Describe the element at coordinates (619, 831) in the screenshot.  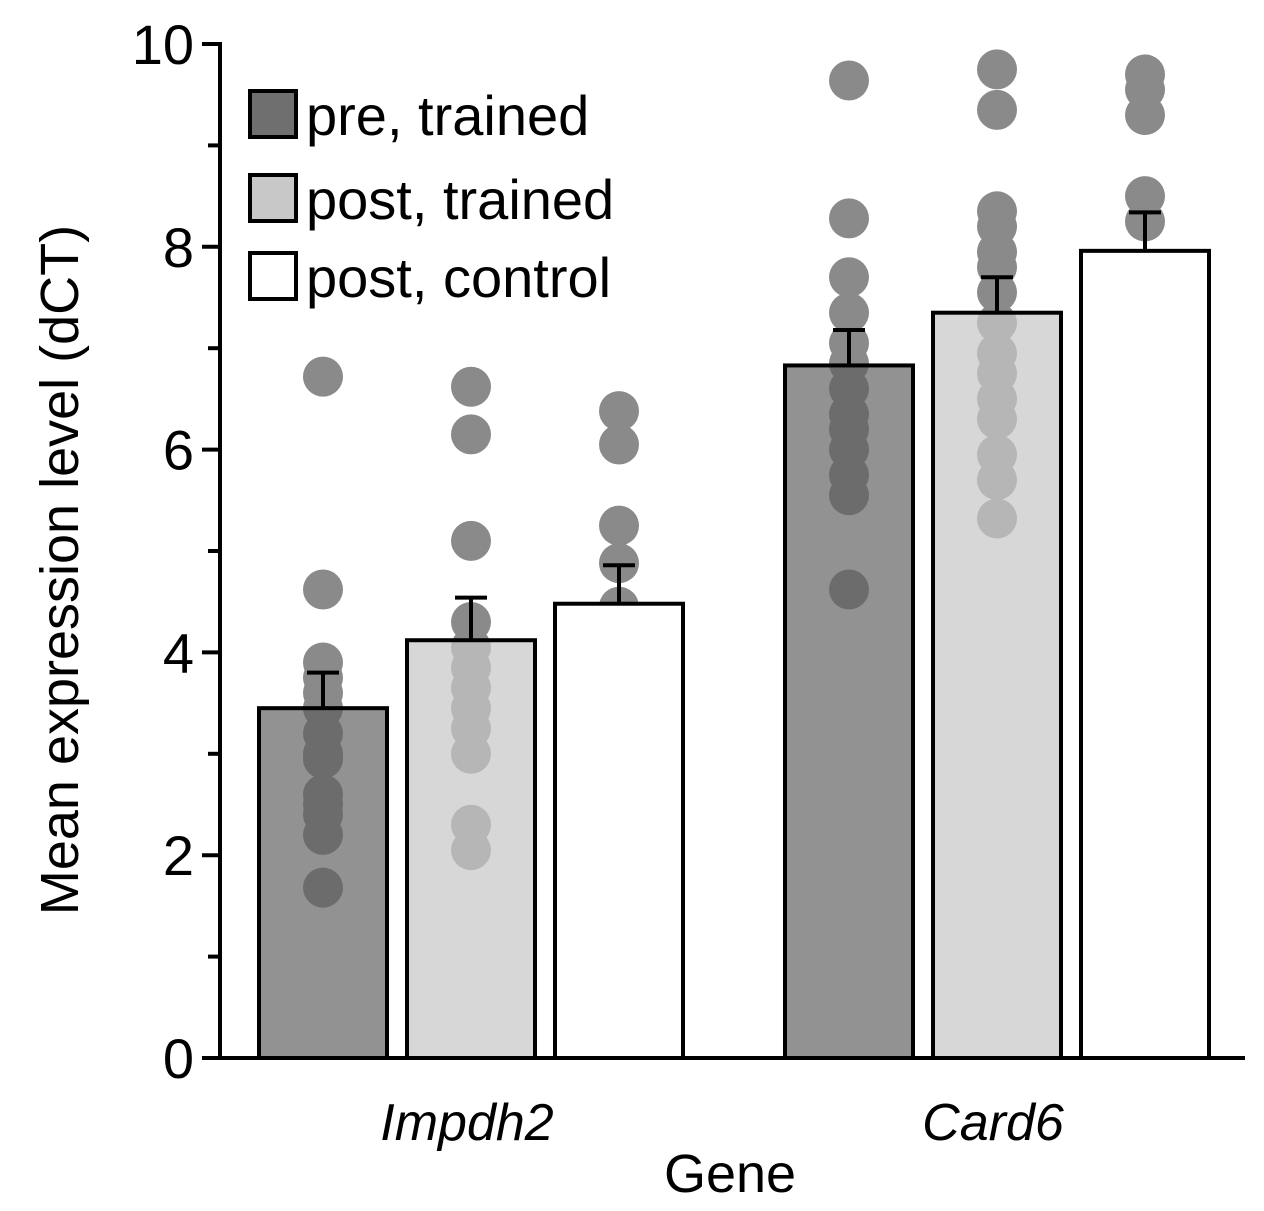
I see `bar-post-control-impdh2` at that location.